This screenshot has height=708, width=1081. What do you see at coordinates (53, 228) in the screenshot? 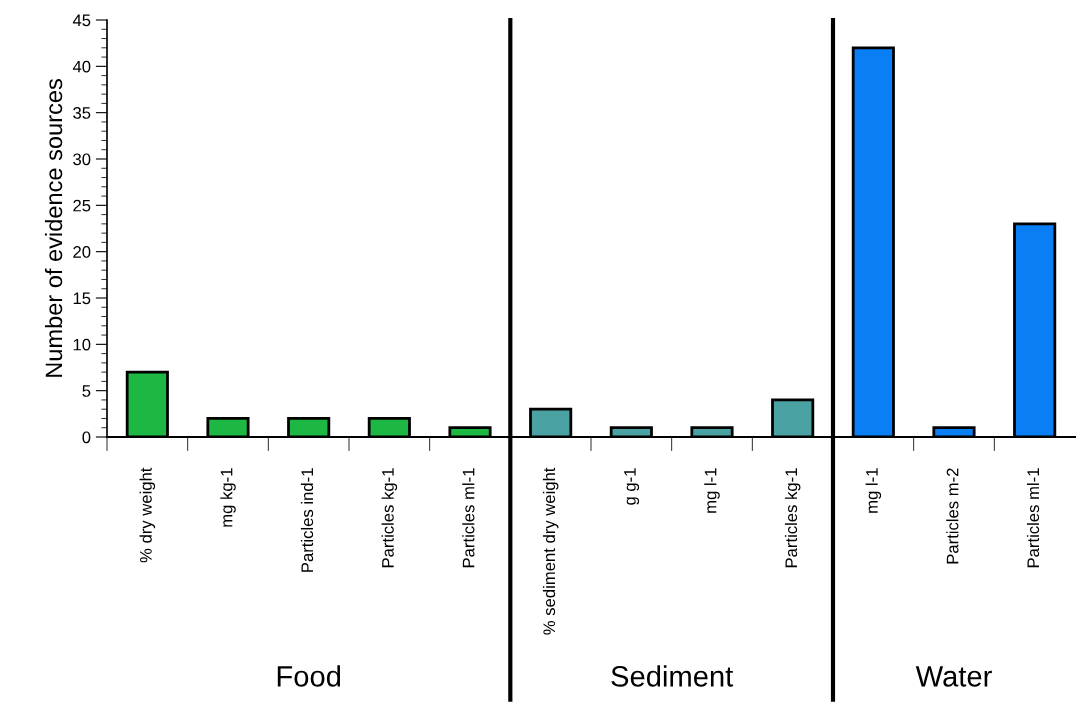
I see `y-axis-title: Number of evidence sources` at bounding box center [53, 228].